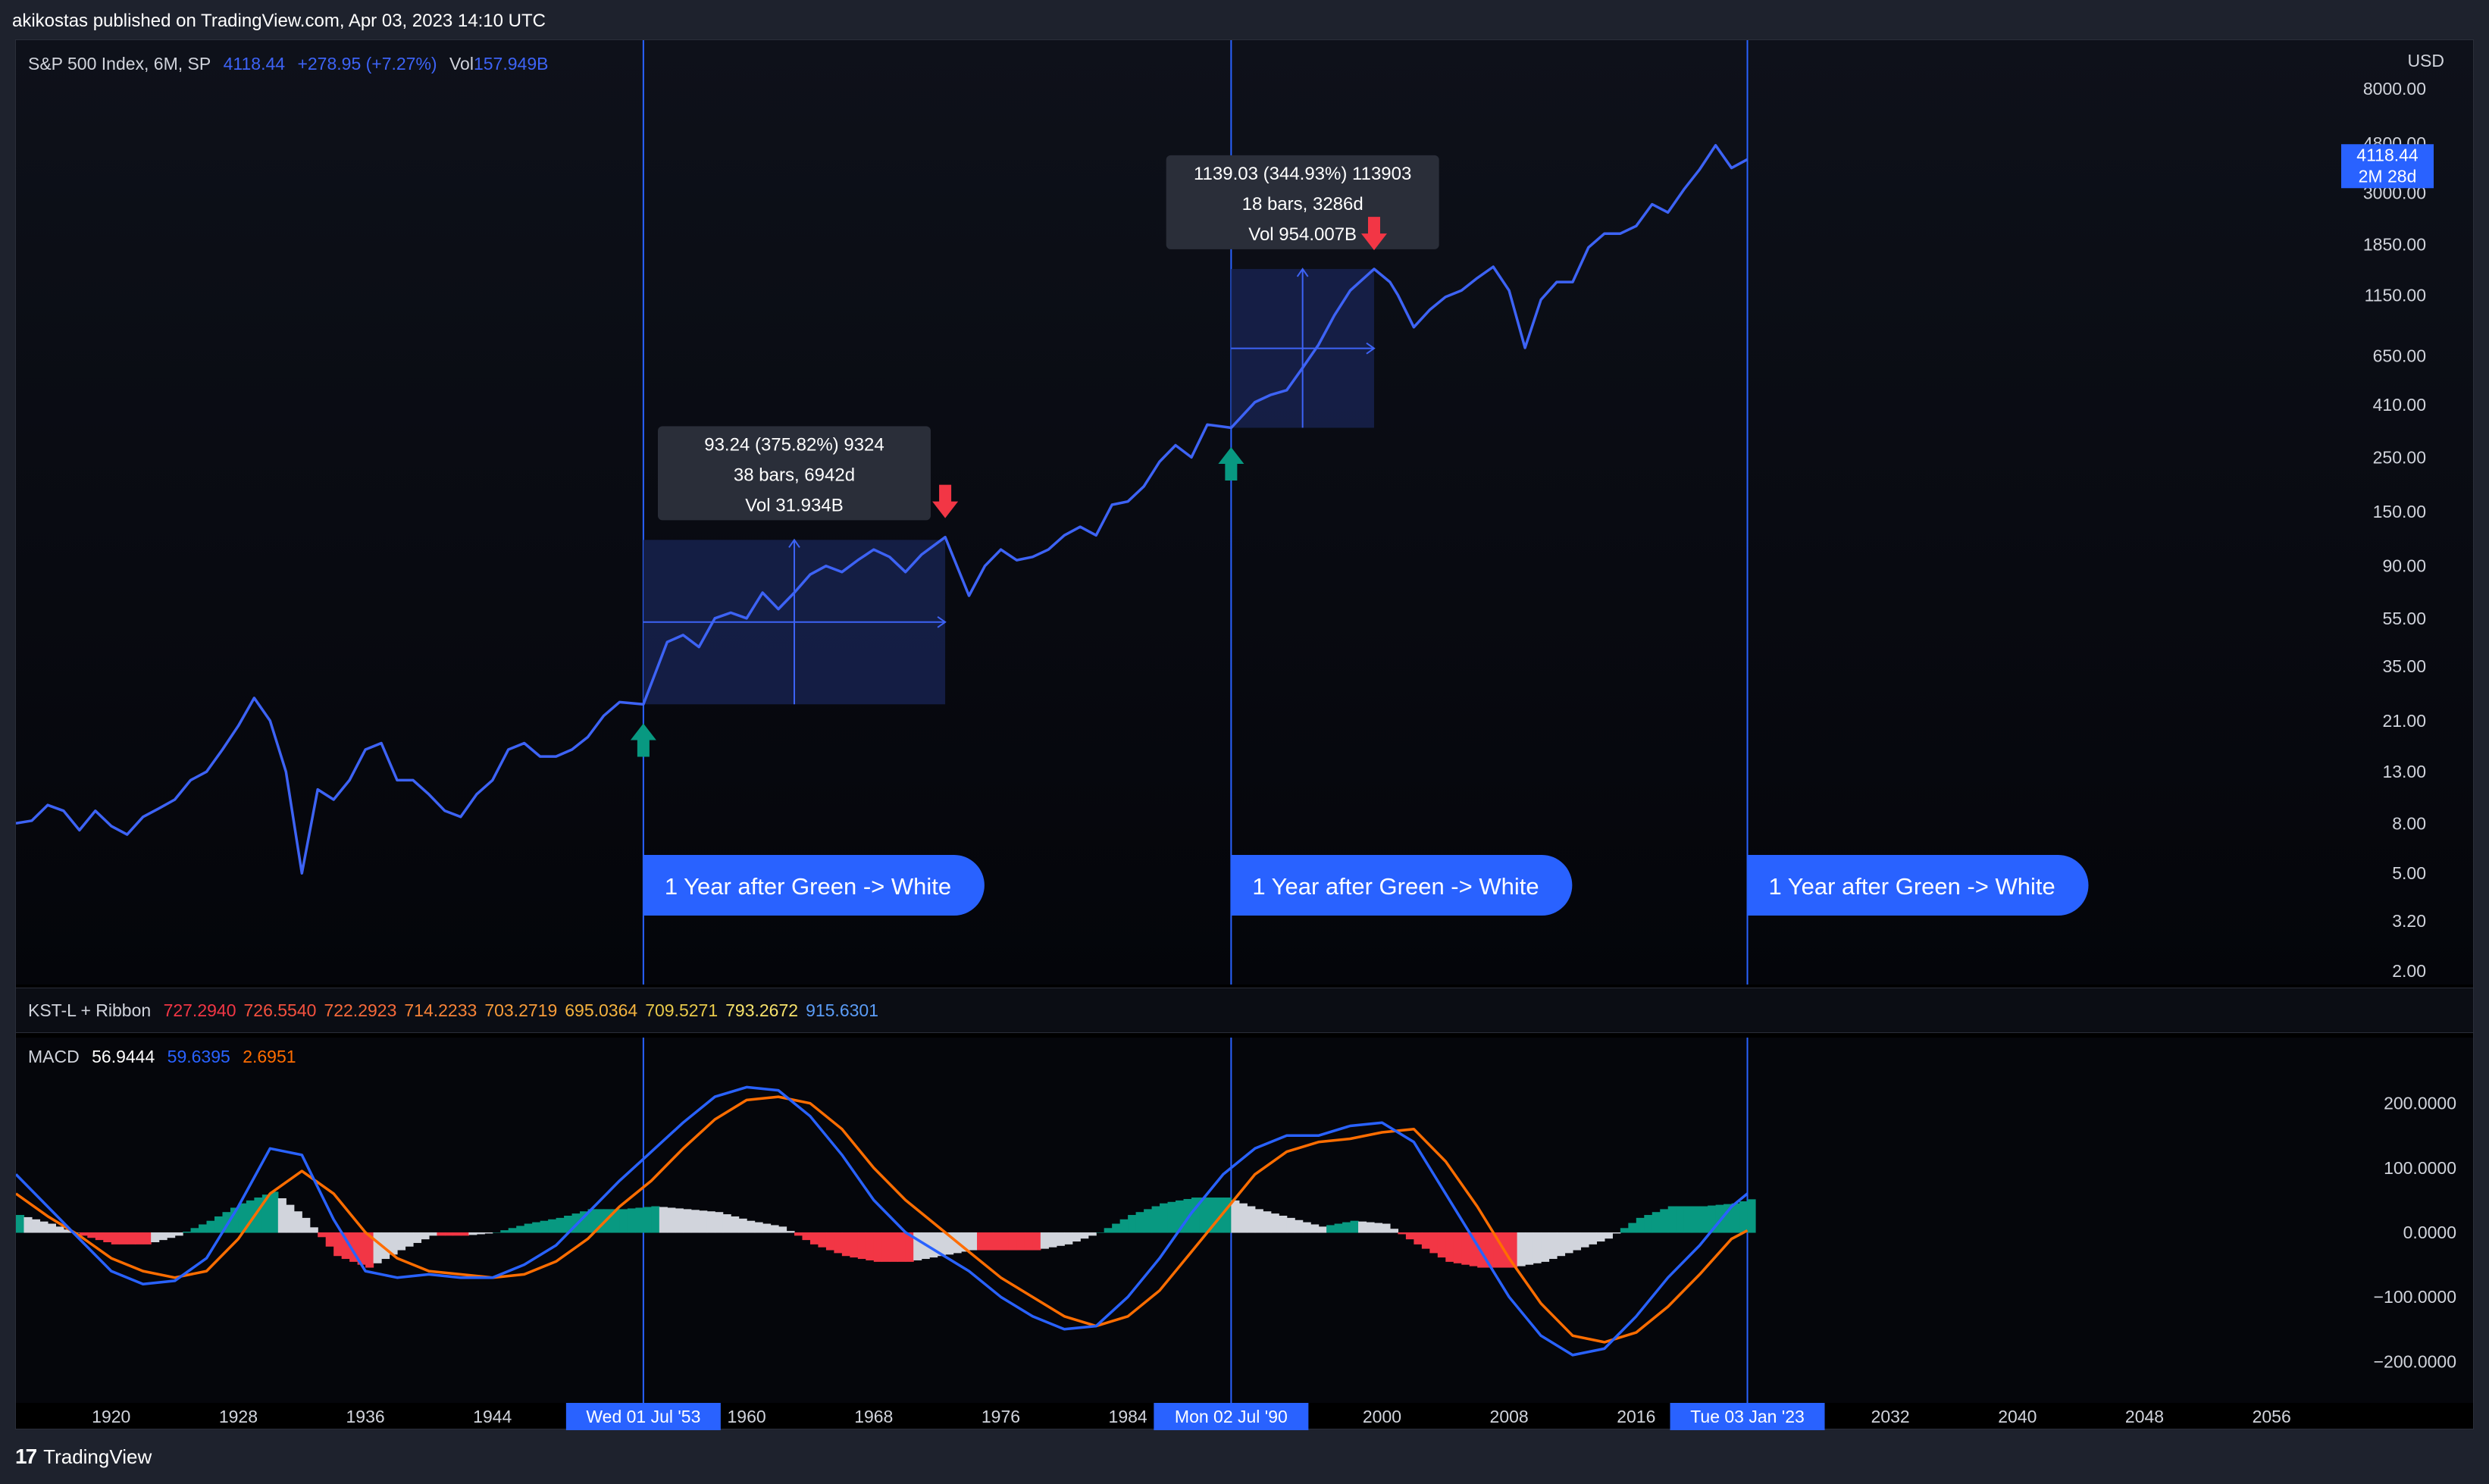  Describe the element at coordinates (2394, 245) in the screenshot. I see `price-tick-3: 1850.00` at that location.